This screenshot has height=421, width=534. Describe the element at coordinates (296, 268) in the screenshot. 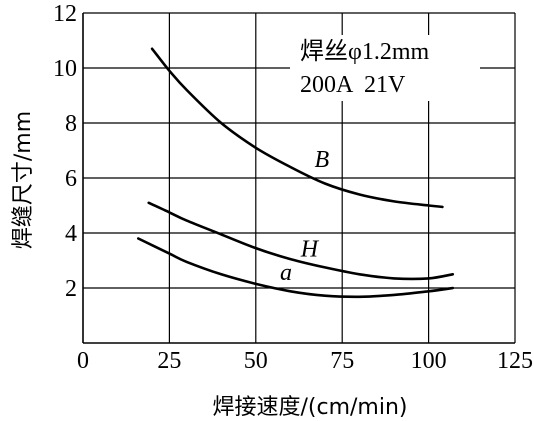

I see `series-line-a` at that location.